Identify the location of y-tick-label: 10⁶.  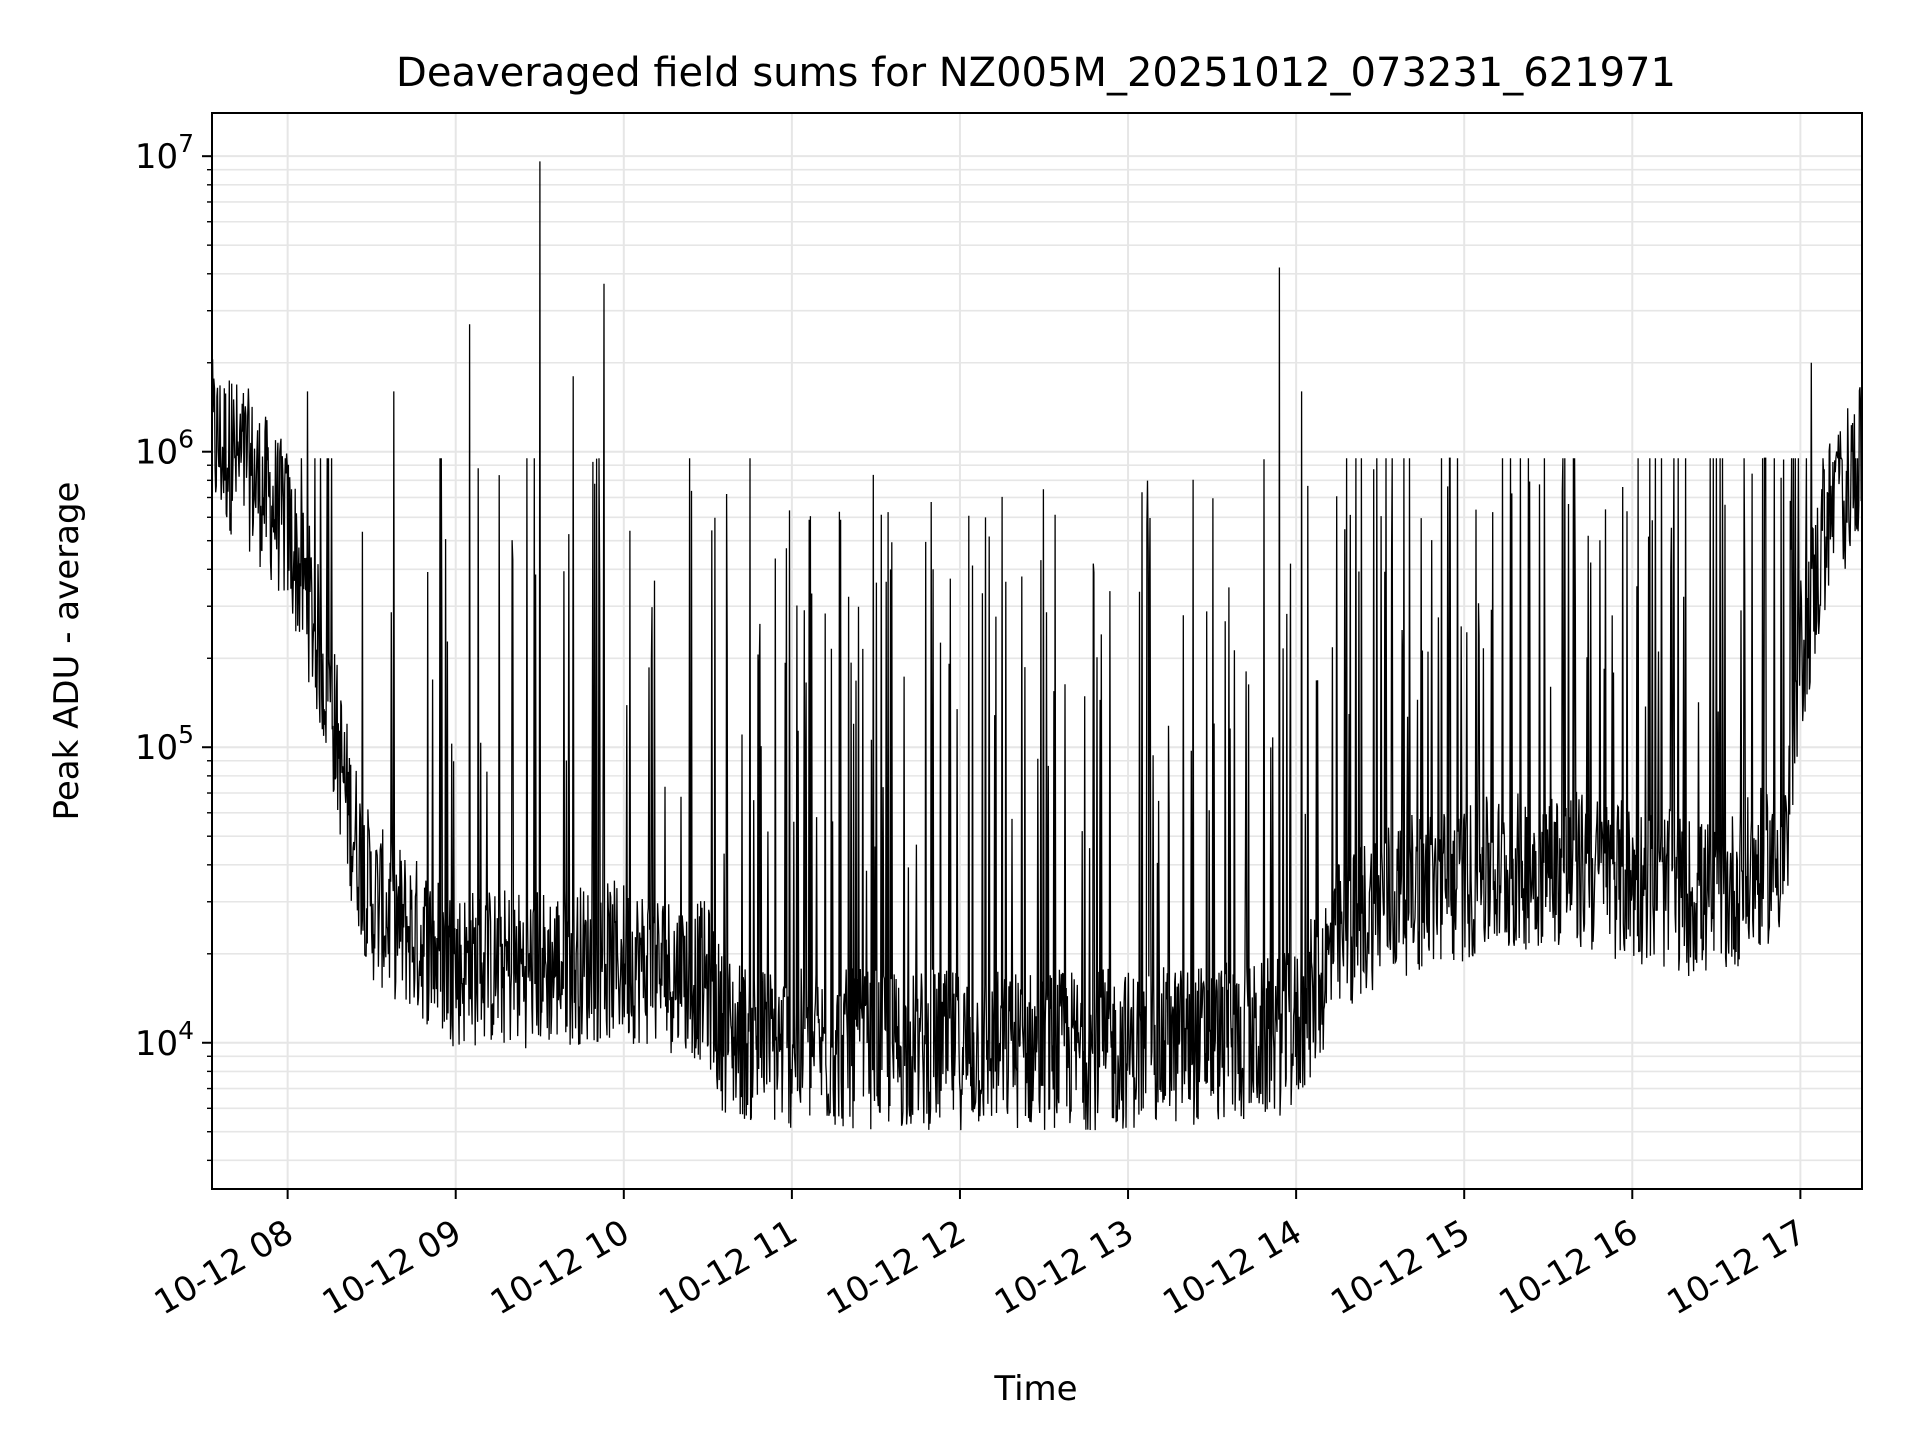
(164, 449).